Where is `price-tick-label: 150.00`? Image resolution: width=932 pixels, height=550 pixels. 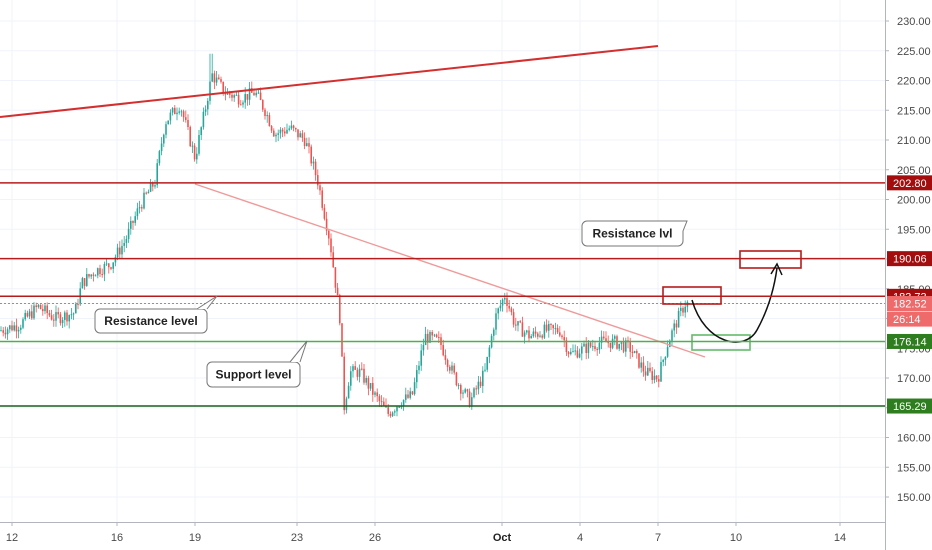 price-tick-label: 150.00 is located at coordinates (914, 498).